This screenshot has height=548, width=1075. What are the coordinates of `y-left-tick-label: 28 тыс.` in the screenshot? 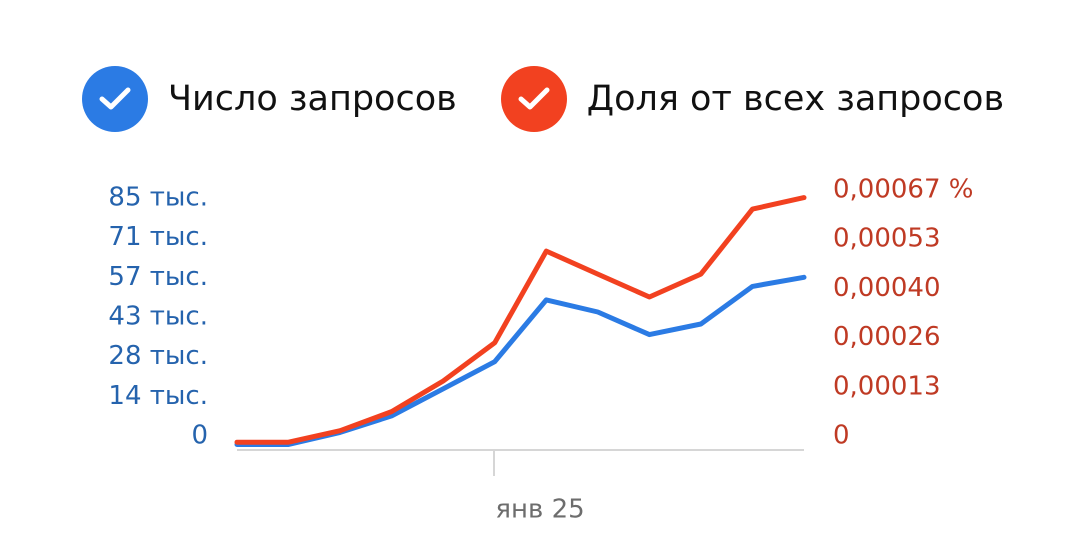 It's located at (158, 356).